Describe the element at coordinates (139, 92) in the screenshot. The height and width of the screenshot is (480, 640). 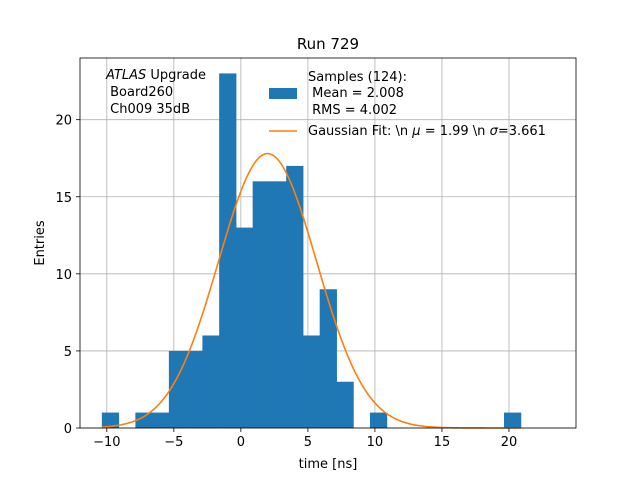
I see `annotation-line-2: Board260` at that location.